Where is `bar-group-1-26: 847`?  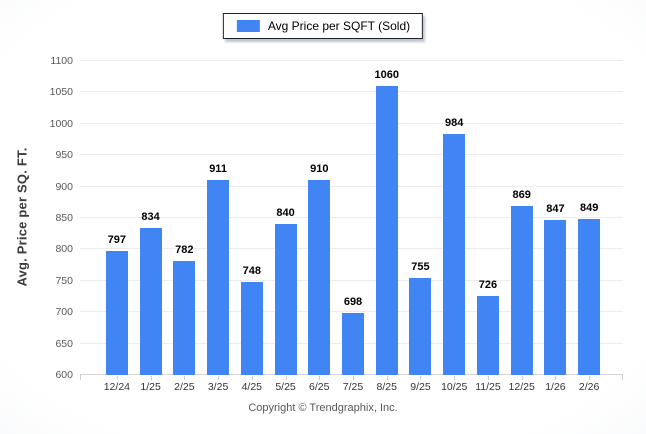
bar-group-1-26: 847 is located at coordinates (556, 220).